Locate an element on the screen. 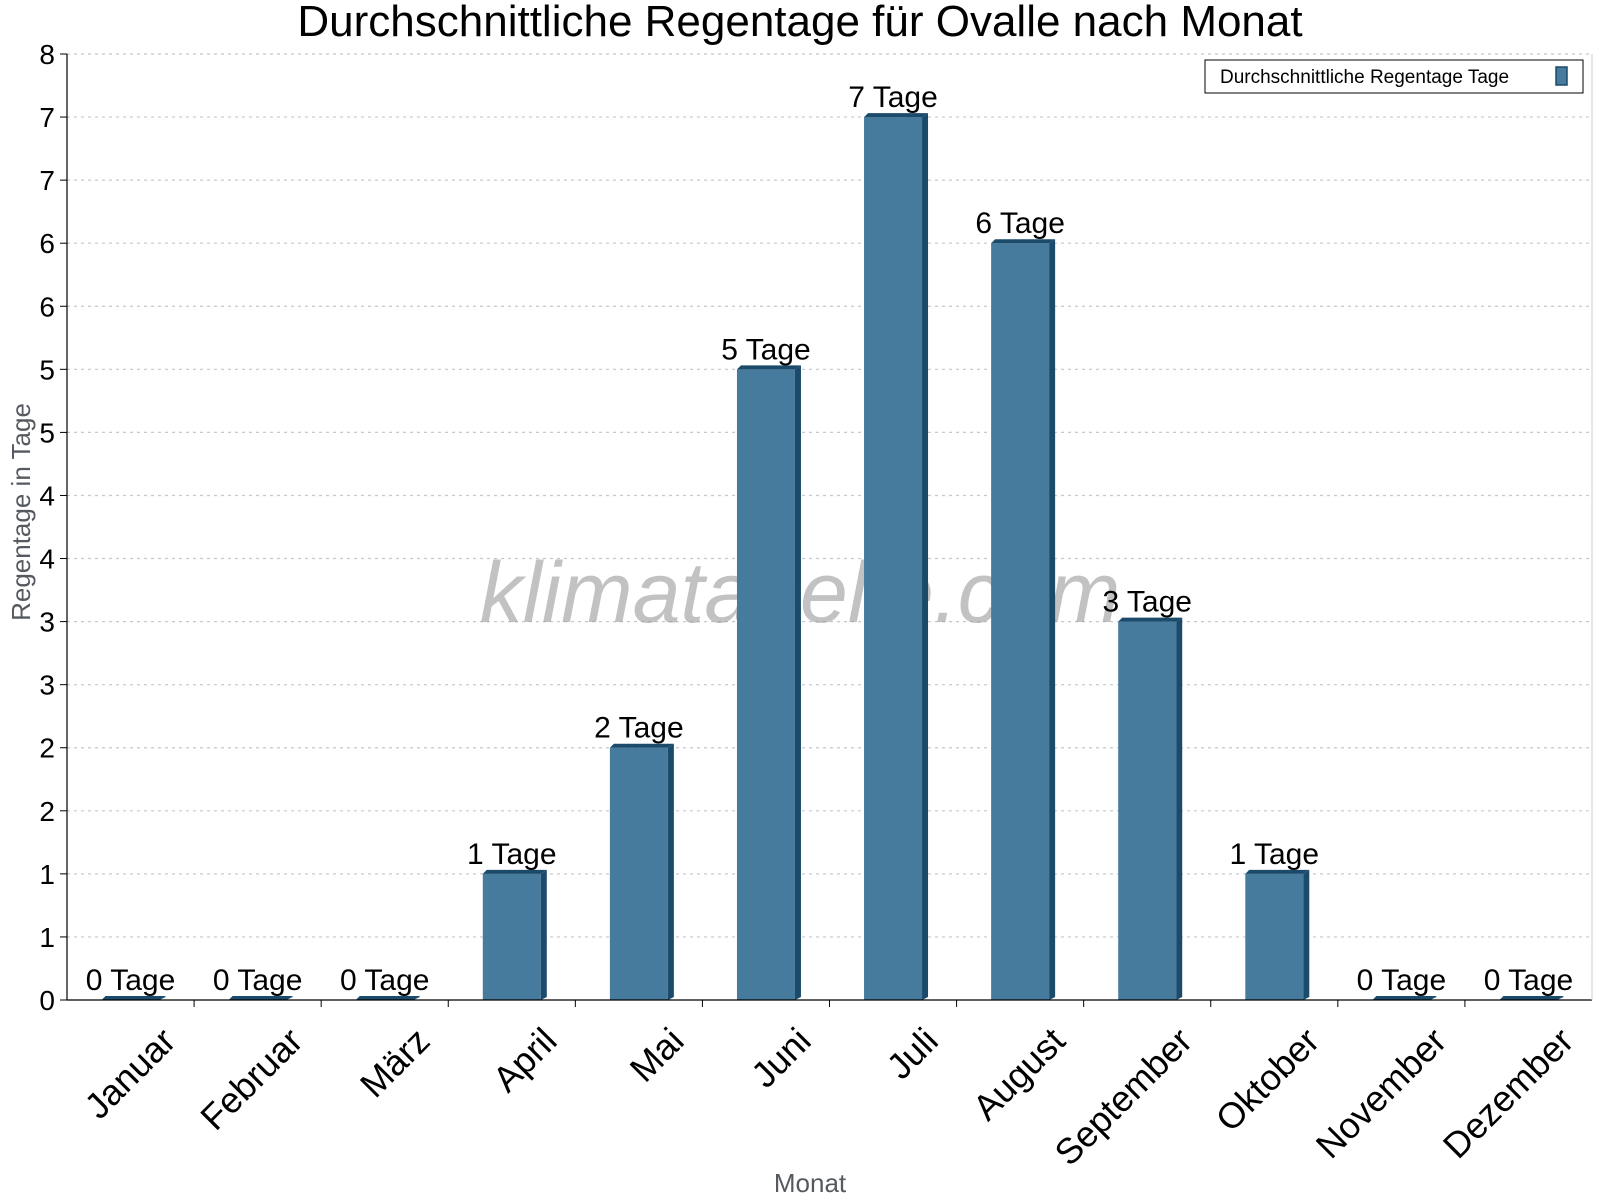 Image resolution: width=1600 pixels, height=1200 pixels. data-label: 3 Tage is located at coordinates (1147, 602).